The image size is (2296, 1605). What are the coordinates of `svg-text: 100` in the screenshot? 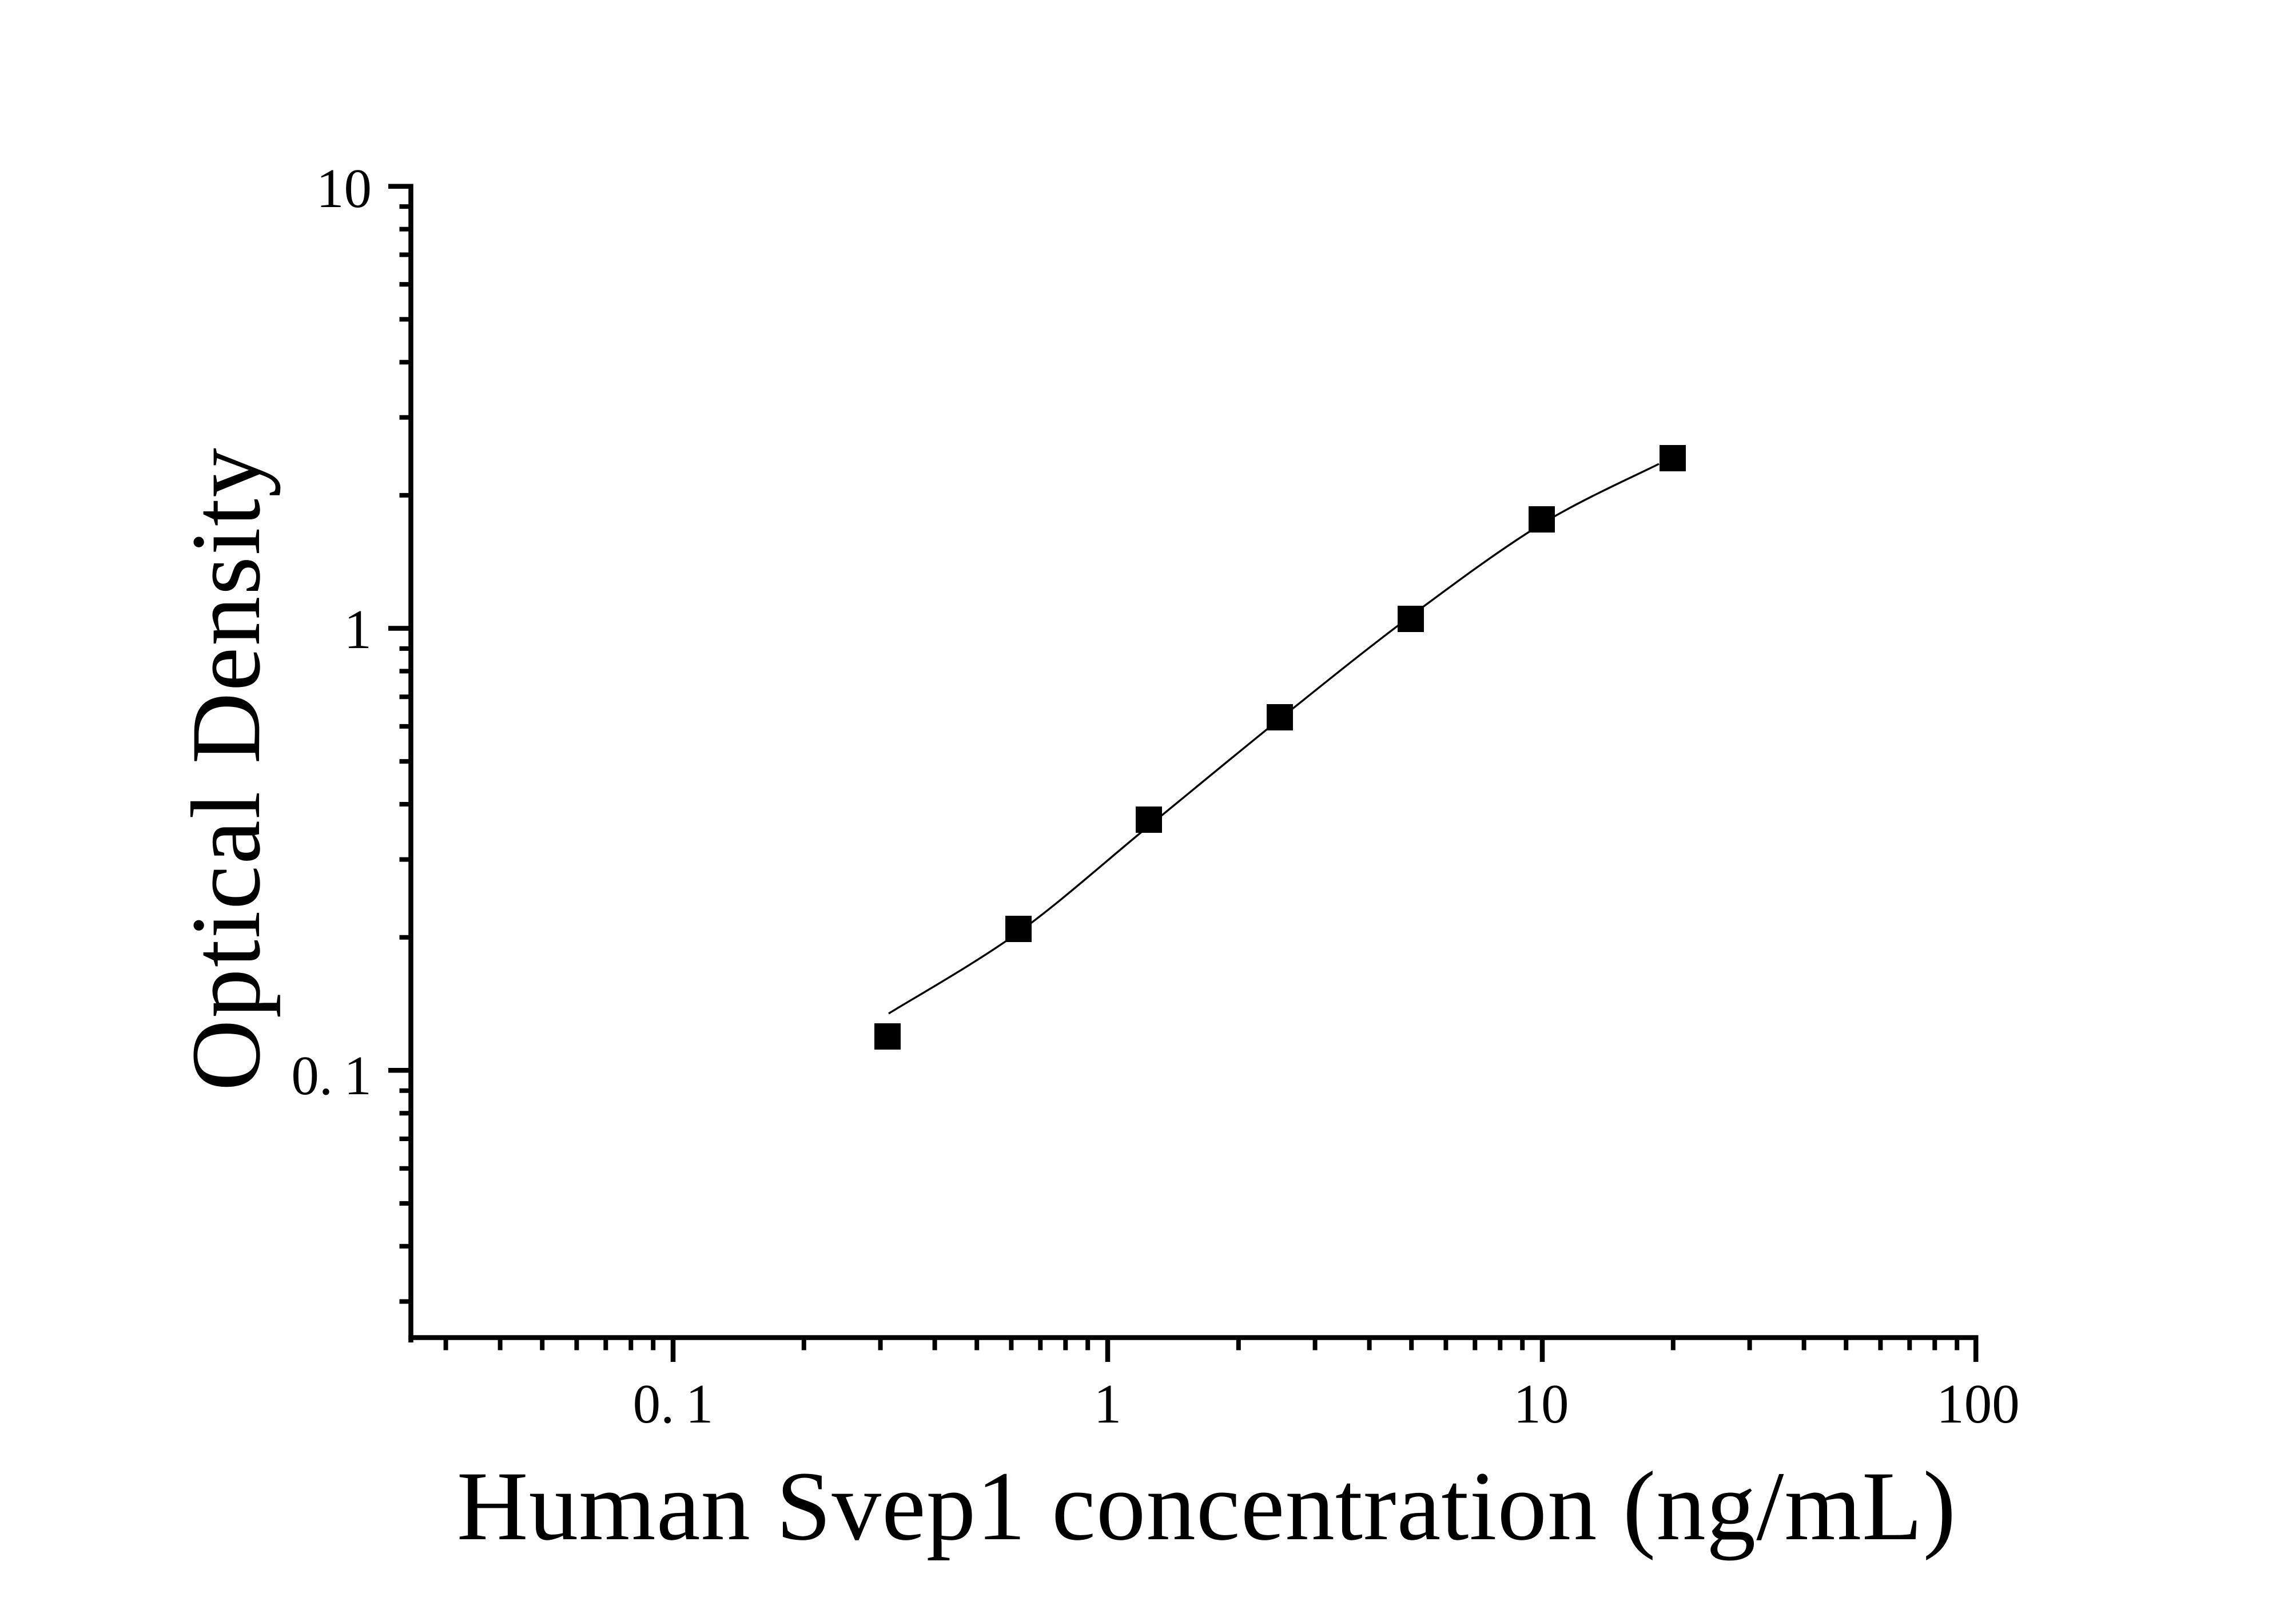 It's located at (1978, 1404).